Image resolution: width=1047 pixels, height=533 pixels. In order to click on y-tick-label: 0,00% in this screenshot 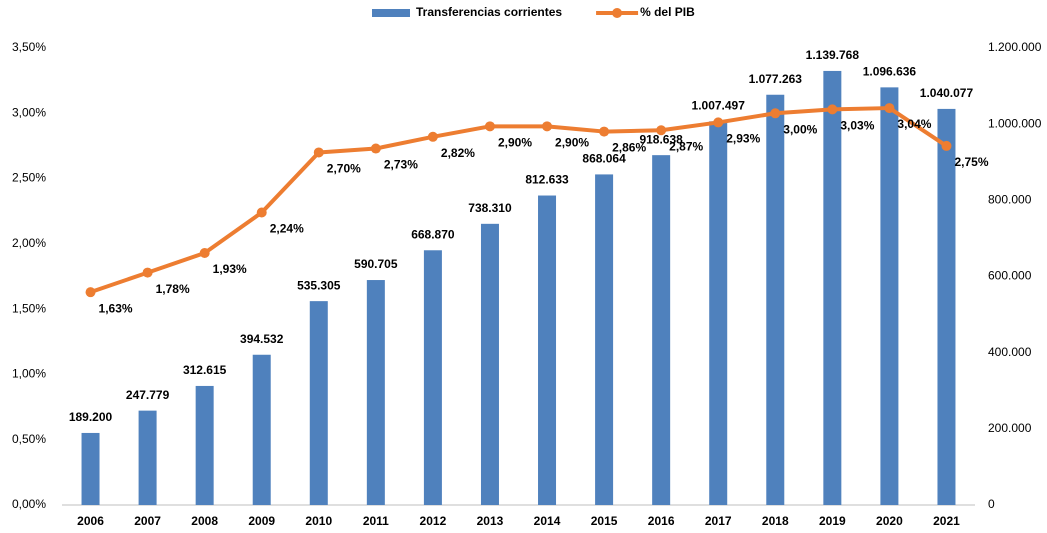, I will do `click(29, 504)`.